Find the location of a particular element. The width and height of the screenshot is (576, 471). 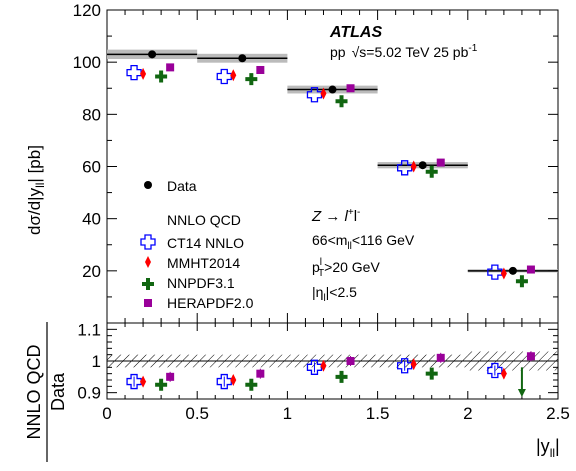

x-axis-label: |yll| is located at coordinates (548, 448).